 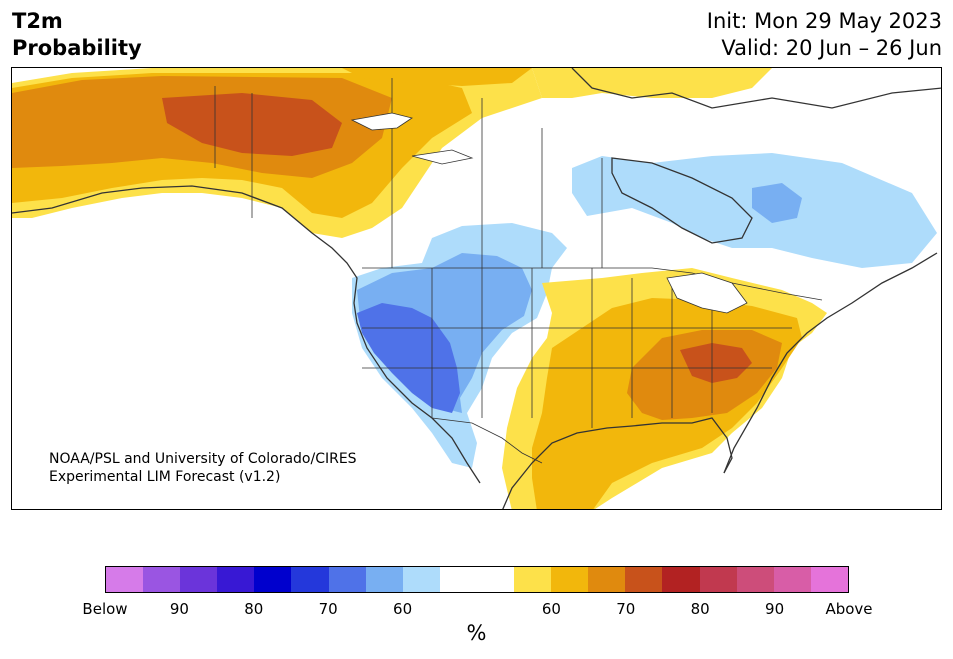 What do you see at coordinates (437, 77) in the screenshot?
I see `region-above-65-arctic` at bounding box center [437, 77].